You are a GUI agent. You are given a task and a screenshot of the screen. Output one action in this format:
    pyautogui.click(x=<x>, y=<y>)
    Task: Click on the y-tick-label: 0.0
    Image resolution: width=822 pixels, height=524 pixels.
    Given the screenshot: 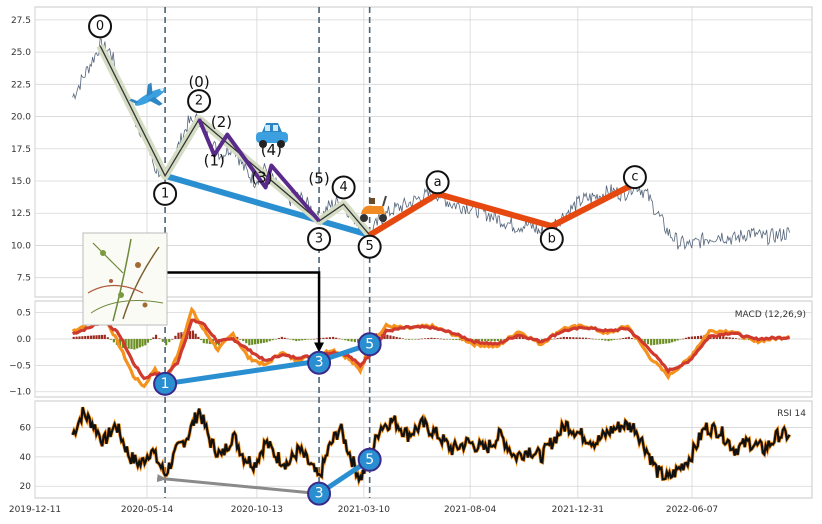 What is the action you would take?
    pyautogui.click(x=24, y=340)
    